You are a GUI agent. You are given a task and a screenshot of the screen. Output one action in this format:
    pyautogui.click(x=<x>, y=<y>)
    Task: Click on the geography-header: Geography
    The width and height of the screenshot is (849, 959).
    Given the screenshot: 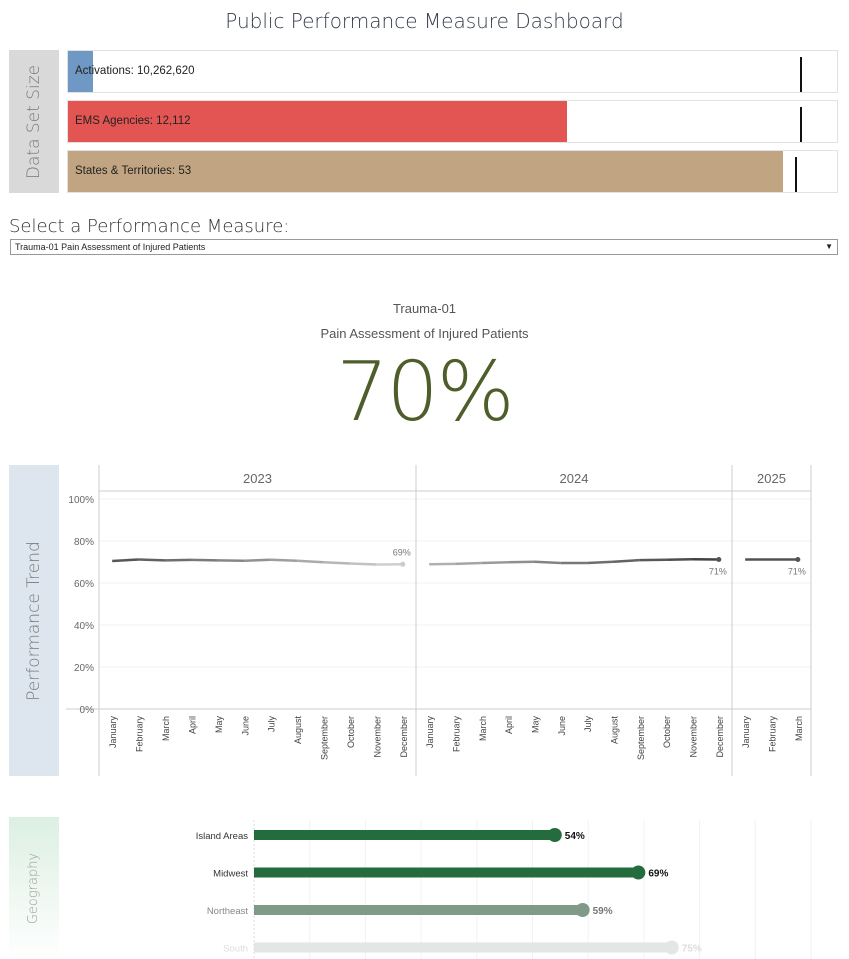 What is the action you would take?
    pyautogui.click(x=34, y=888)
    